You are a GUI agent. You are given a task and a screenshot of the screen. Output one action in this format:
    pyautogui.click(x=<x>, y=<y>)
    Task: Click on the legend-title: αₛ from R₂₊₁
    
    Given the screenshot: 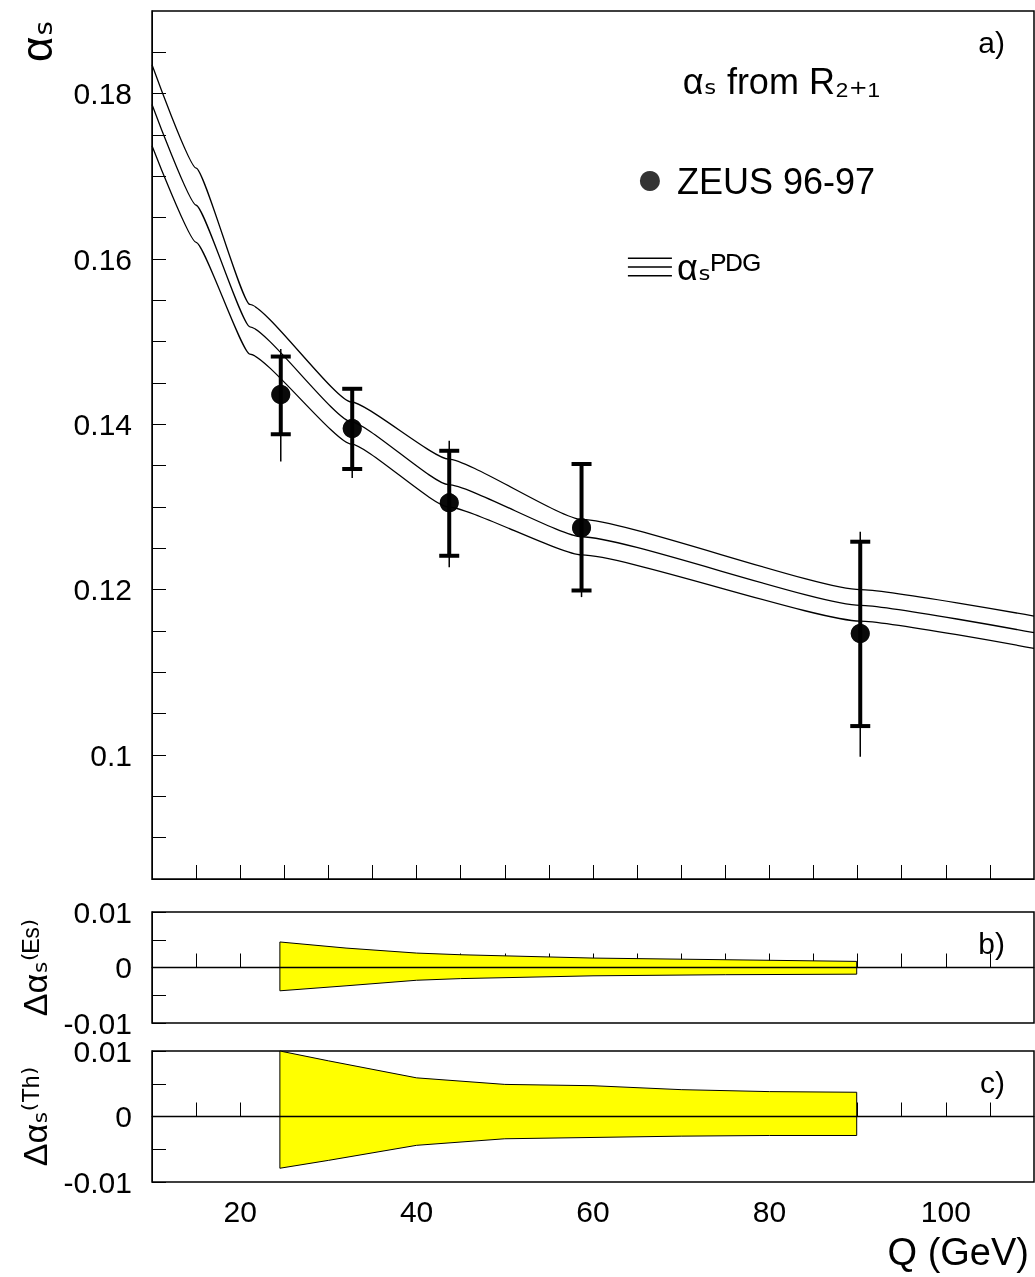 What is the action you would take?
    pyautogui.click(x=781, y=81)
    